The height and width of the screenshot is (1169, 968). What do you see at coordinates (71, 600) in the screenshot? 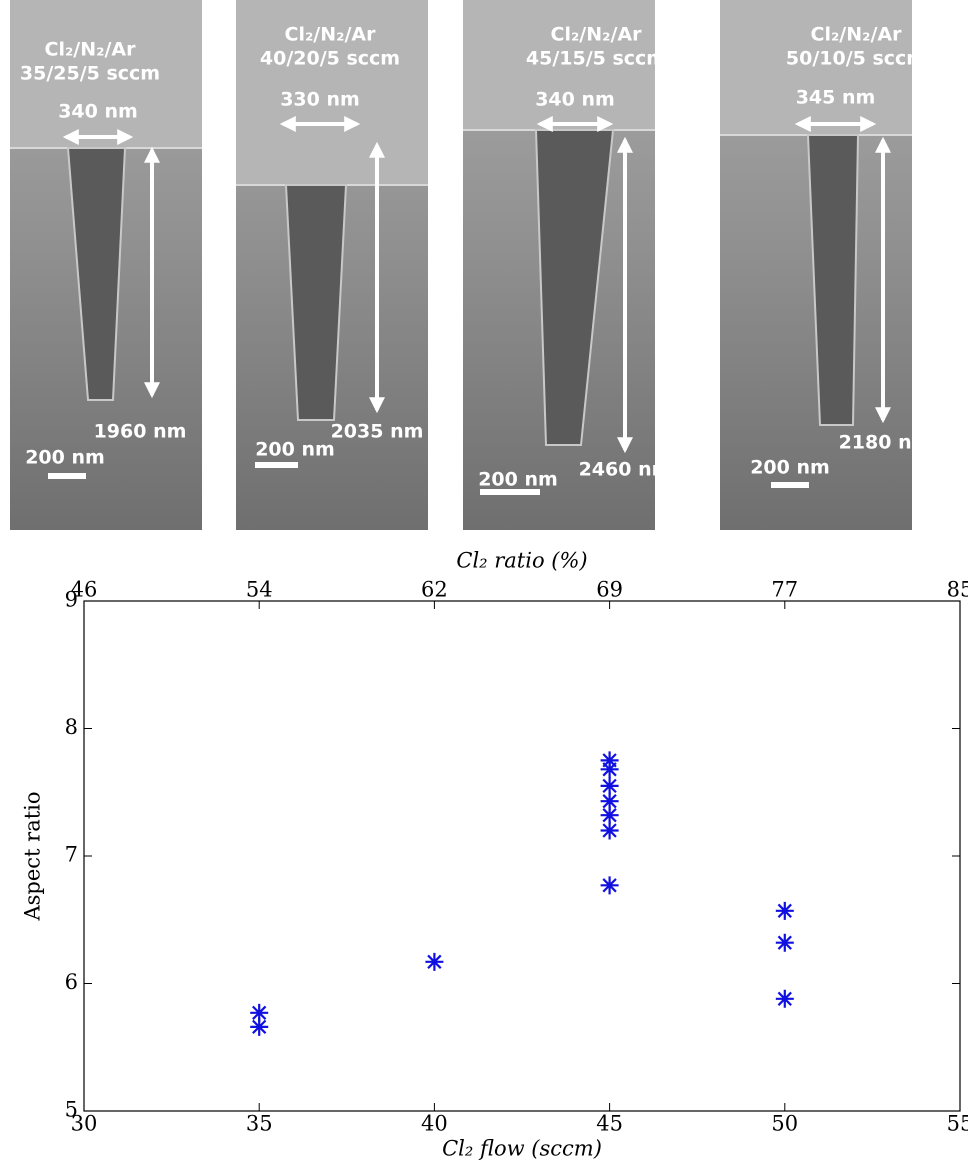
I see `y-tick-label: 9` at bounding box center [71, 600].